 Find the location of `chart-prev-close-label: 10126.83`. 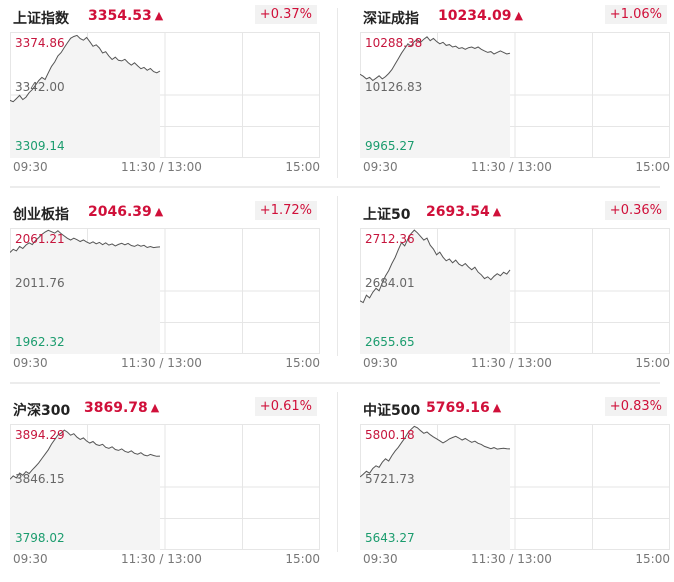

chart-prev-close-label: 10126.83 is located at coordinates (394, 87).